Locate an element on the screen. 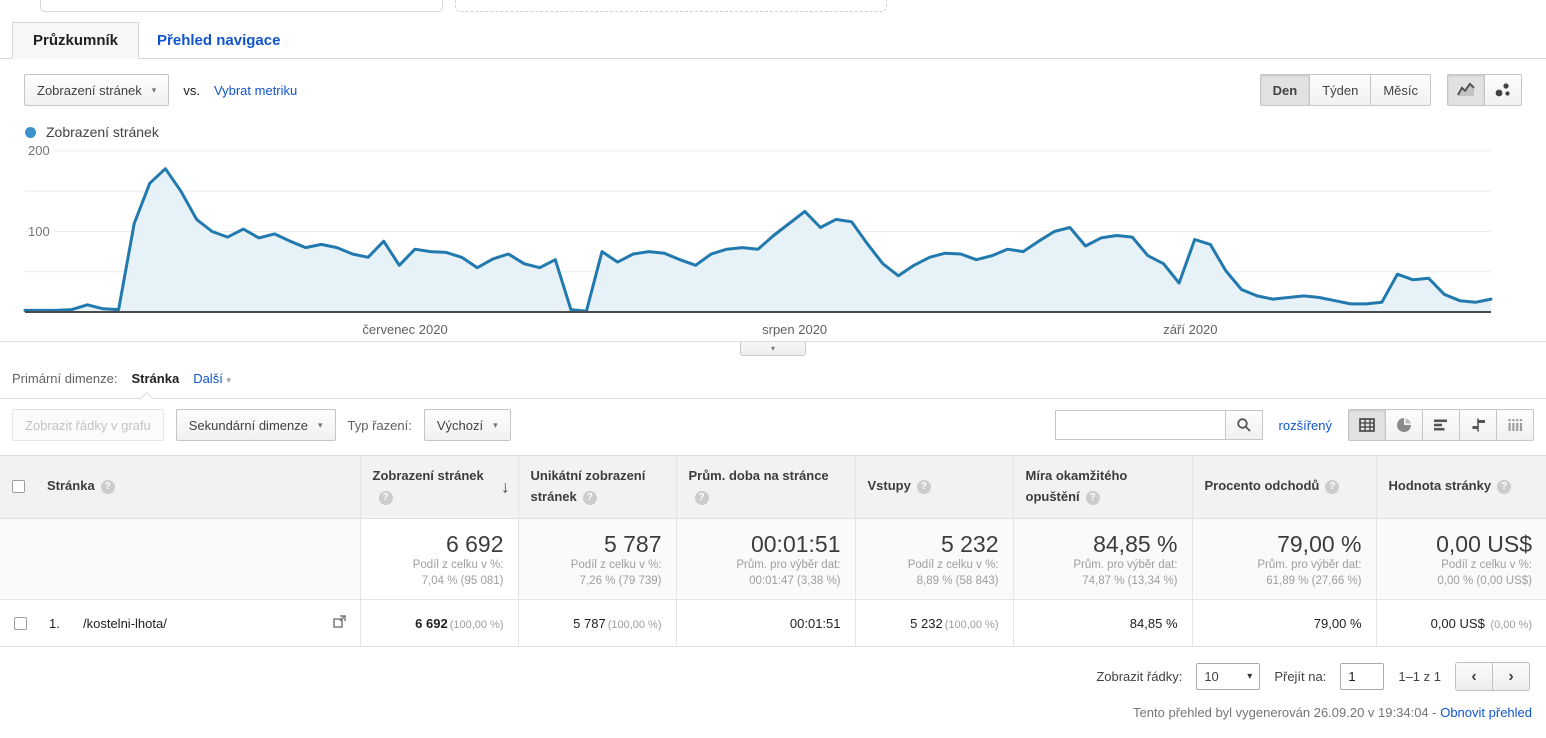 The height and width of the screenshot is (738, 1546). chart-collapse-button: ▾ is located at coordinates (773, 349).